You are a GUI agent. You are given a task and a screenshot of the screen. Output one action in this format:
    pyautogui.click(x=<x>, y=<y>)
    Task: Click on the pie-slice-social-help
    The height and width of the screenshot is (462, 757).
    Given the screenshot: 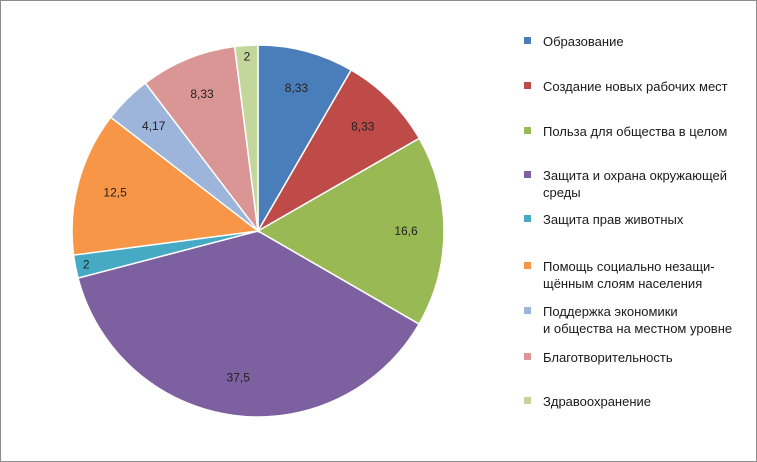 What is the action you would take?
    pyautogui.click(x=165, y=186)
    